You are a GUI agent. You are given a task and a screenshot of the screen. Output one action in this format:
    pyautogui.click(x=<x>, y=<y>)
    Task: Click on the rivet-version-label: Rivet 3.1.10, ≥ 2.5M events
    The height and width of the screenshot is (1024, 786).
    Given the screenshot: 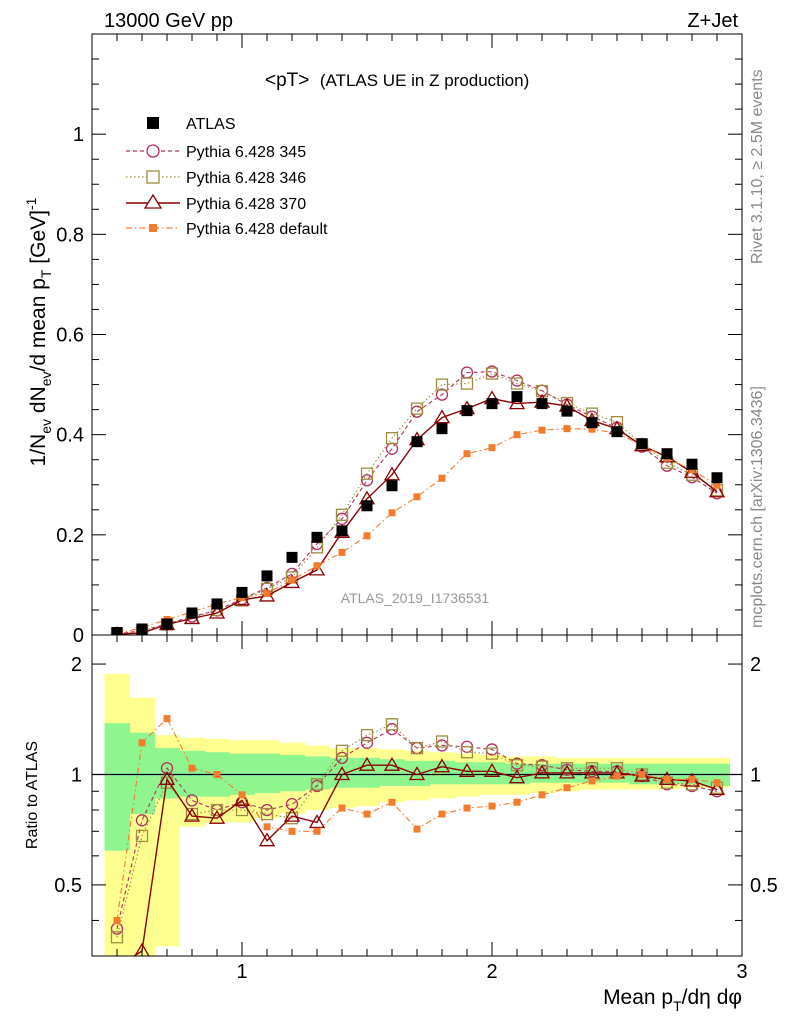 What is the action you would take?
    pyautogui.click(x=757, y=166)
    